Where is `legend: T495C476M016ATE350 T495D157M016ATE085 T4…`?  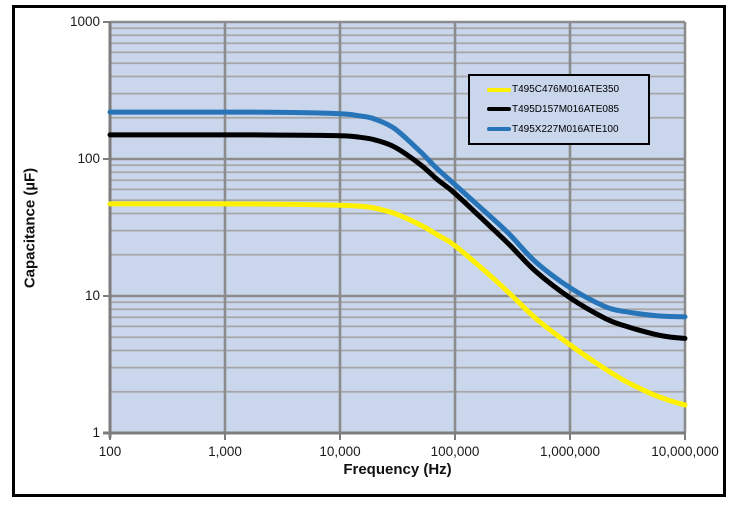
legend: T495C476M016ATE350 T495D157M016ATE085 T4… is located at coordinates (559, 109).